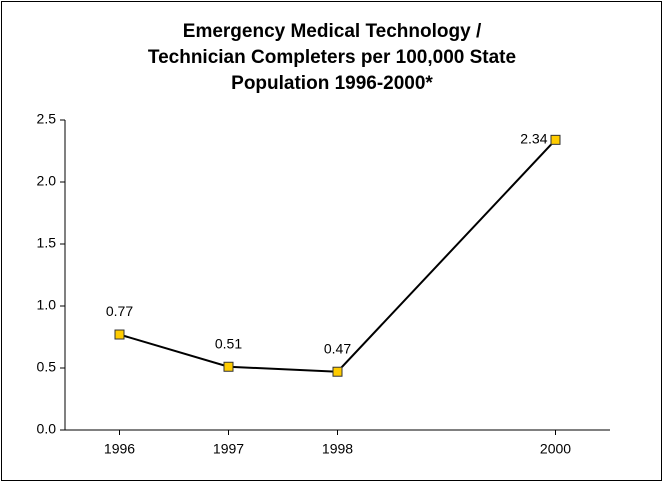 This screenshot has width=664, height=483. I want to click on x-tick-label: 2000, so click(555, 449).